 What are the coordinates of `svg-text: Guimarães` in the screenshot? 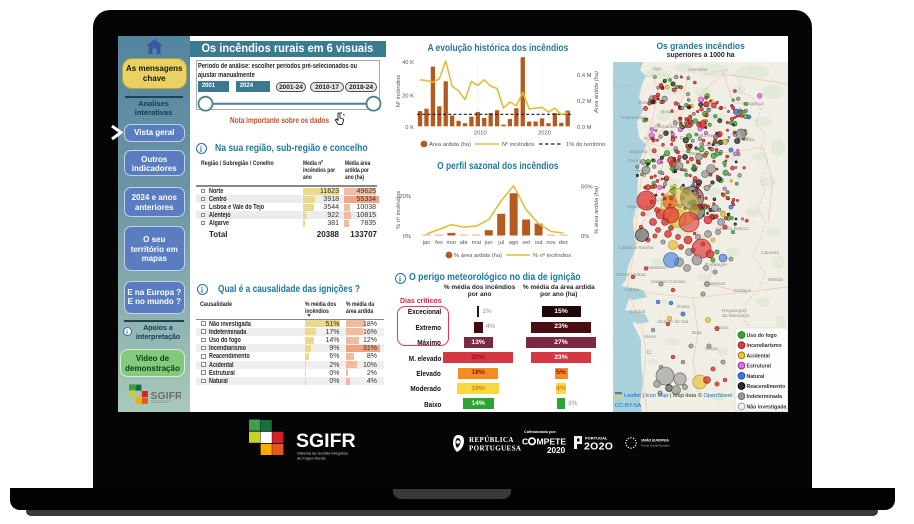 It's located at (666, 127).